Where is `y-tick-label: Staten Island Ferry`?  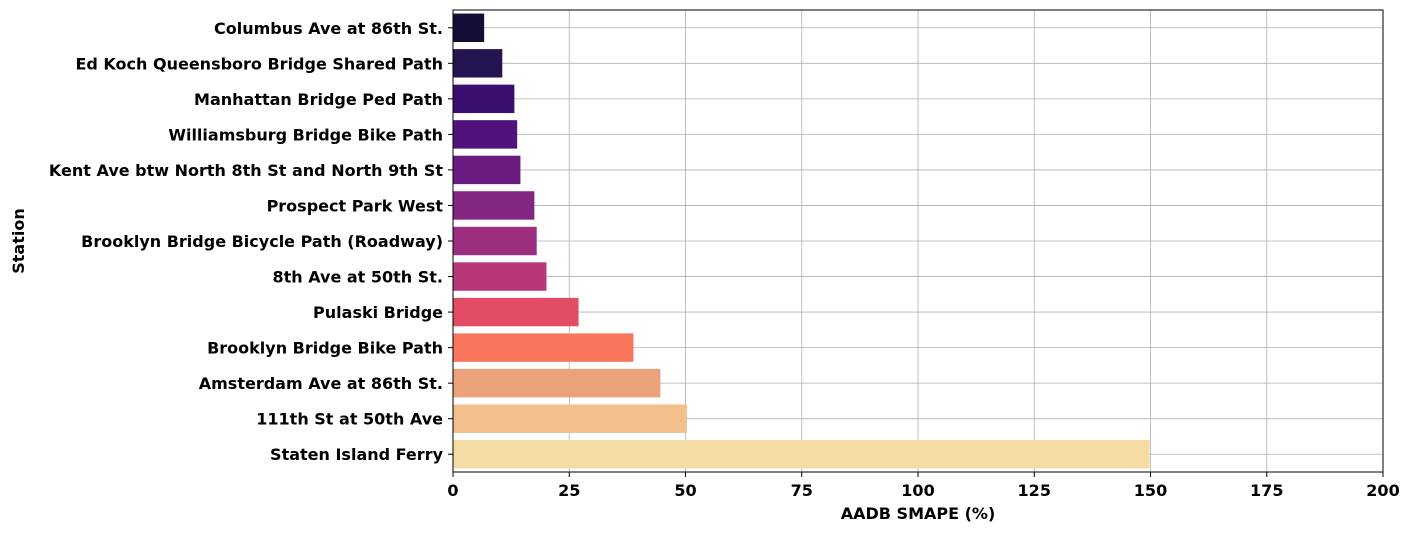
y-tick-label: Staten Island Ferry is located at coordinates (357, 454).